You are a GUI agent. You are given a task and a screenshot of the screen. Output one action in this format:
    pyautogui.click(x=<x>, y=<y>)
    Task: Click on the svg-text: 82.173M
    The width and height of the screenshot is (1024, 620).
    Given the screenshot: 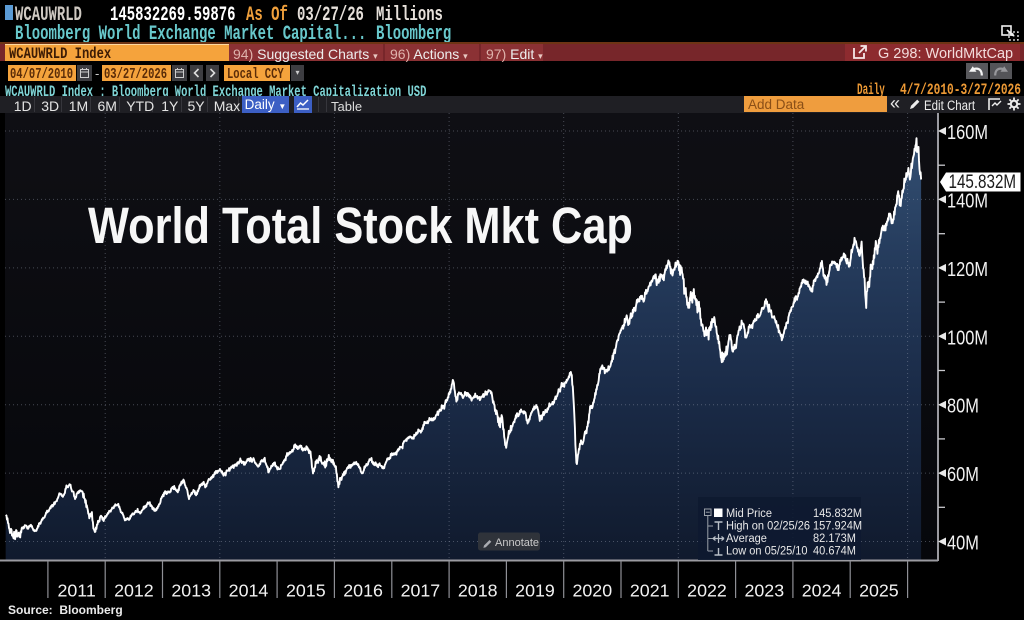 What is the action you would take?
    pyautogui.click(x=834, y=539)
    